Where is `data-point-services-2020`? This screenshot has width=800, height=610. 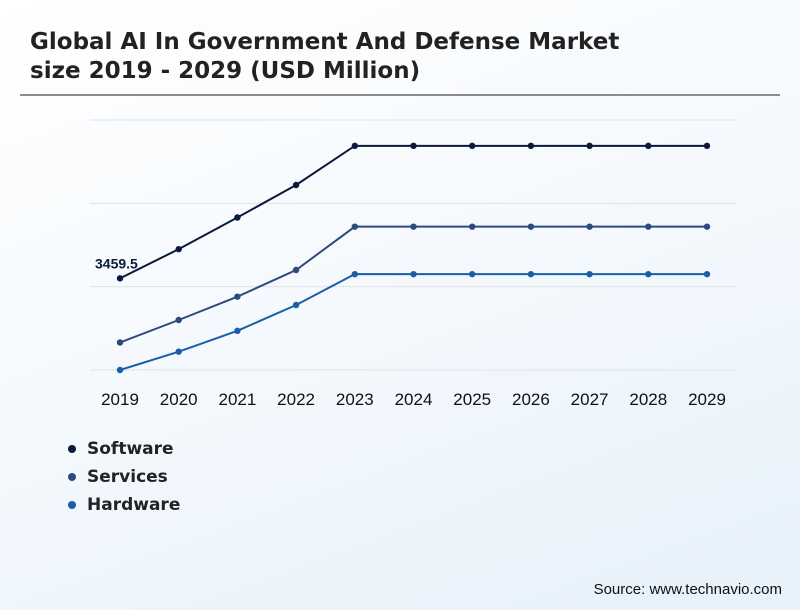
data-point-services-2020 is located at coordinates (178, 320).